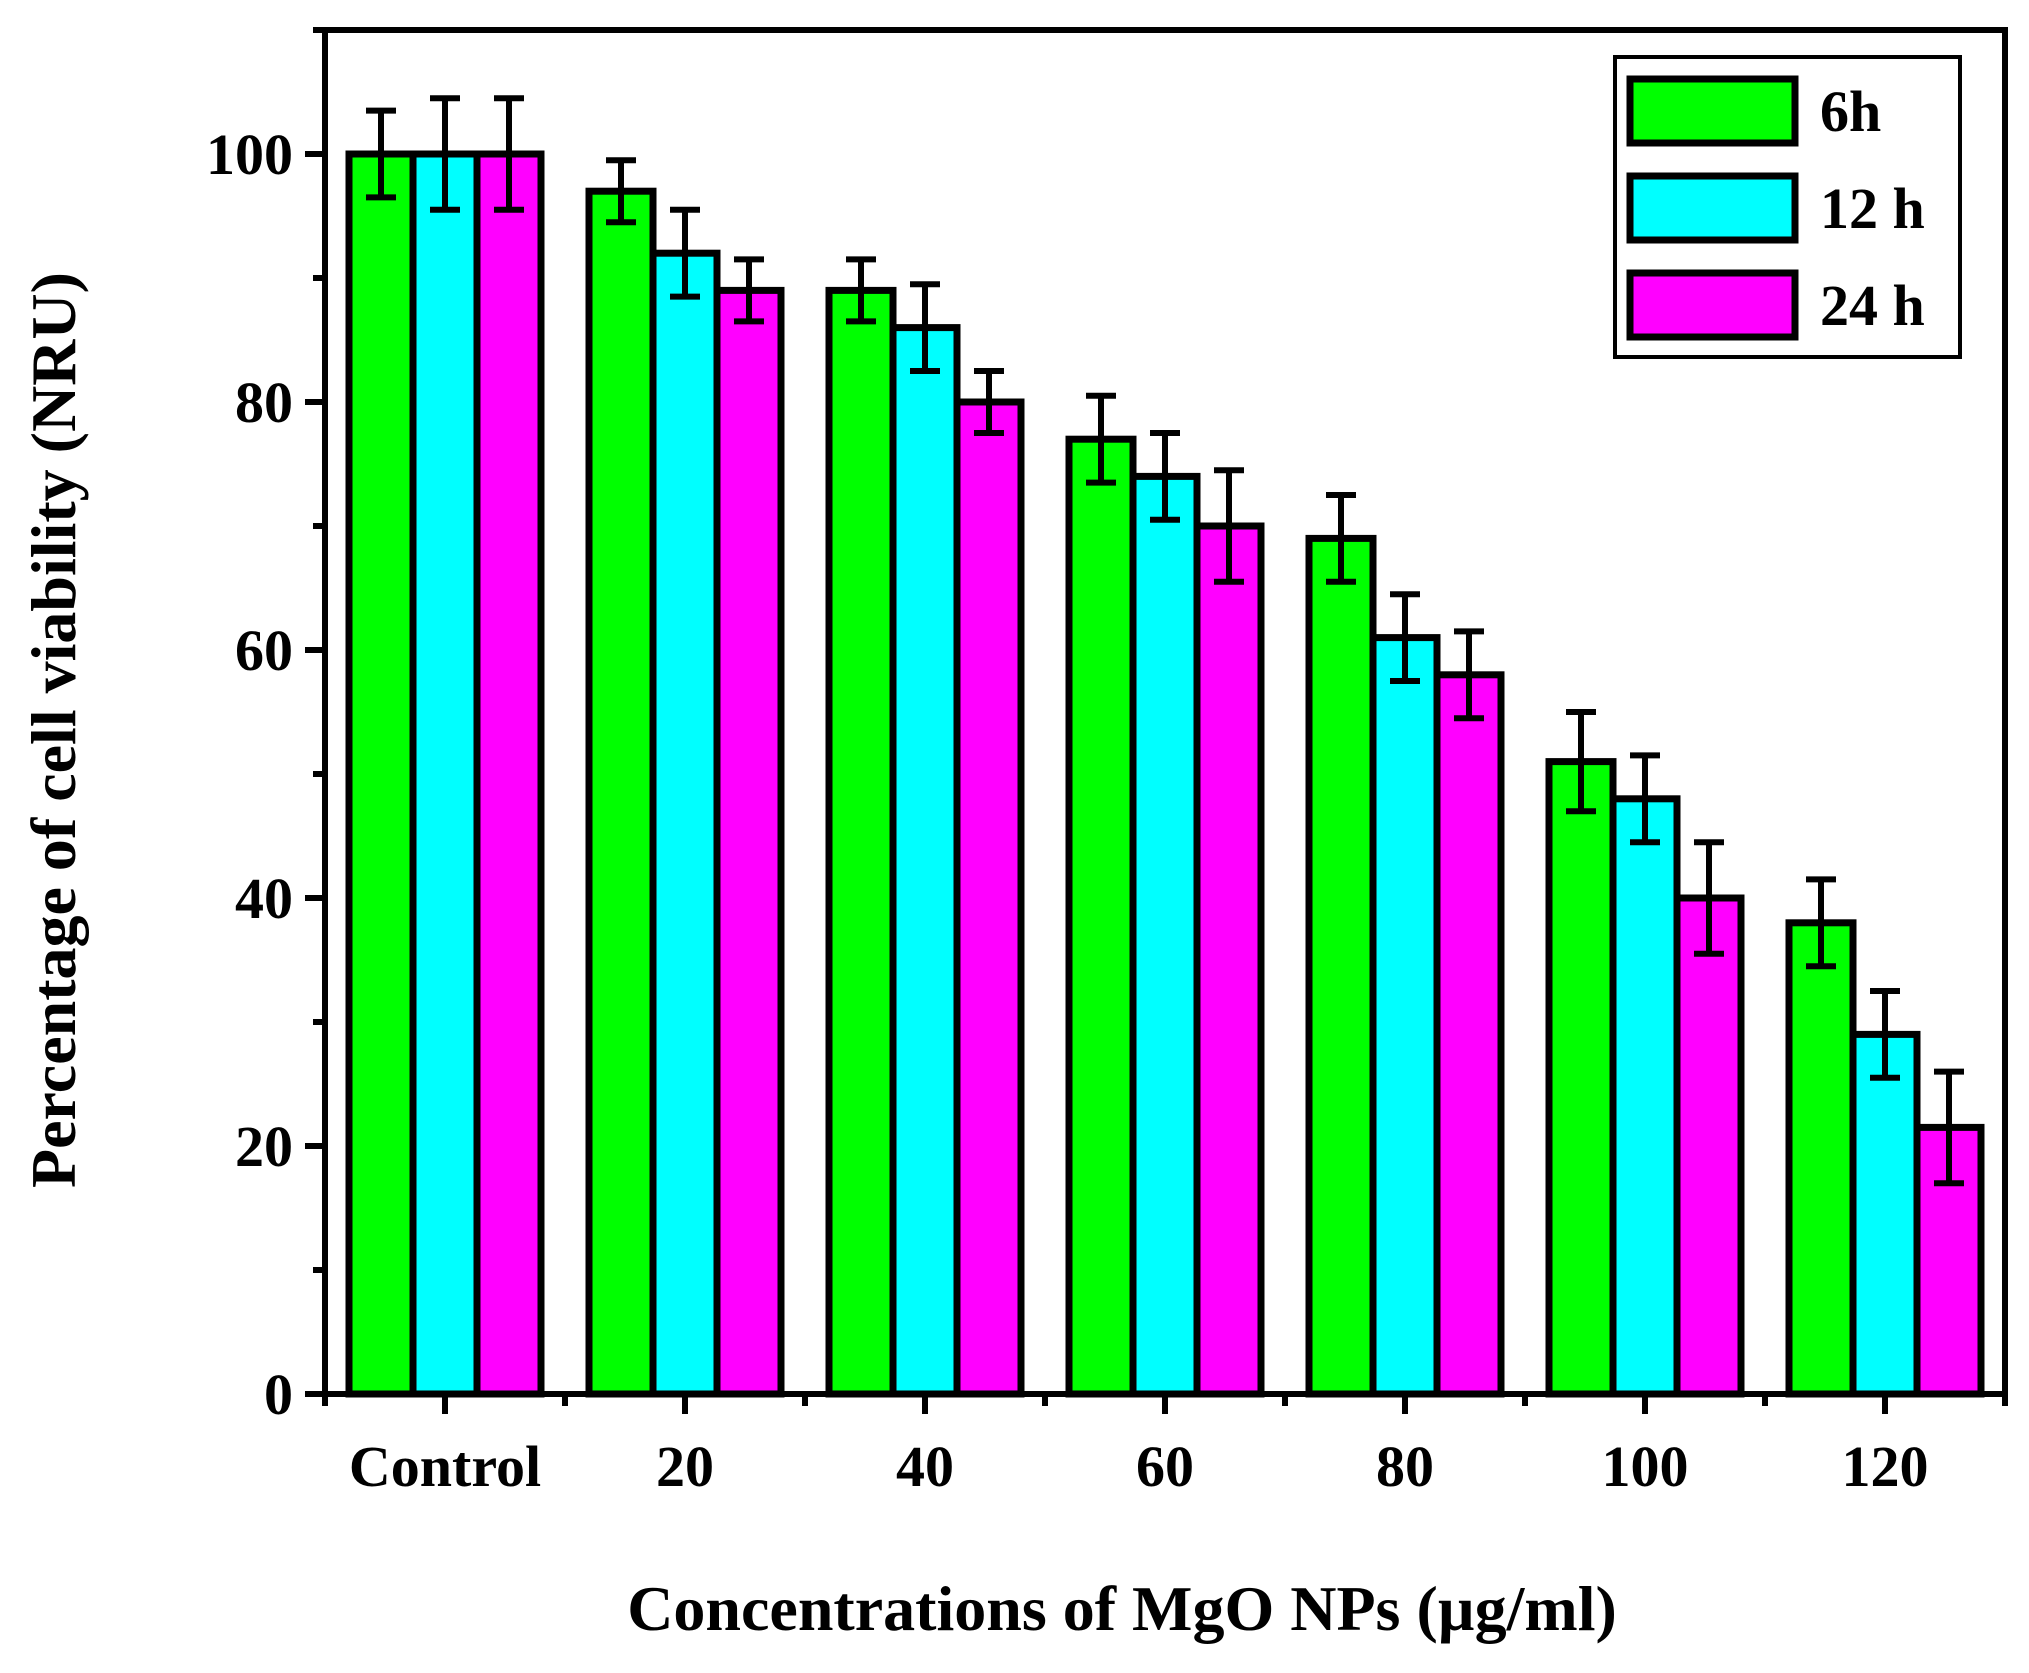 This screenshot has height=1673, width=2029. What do you see at coordinates (278, 1394) in the screenshot?
I see `y-tick-label: 0` at bounding box center [278, 1394].